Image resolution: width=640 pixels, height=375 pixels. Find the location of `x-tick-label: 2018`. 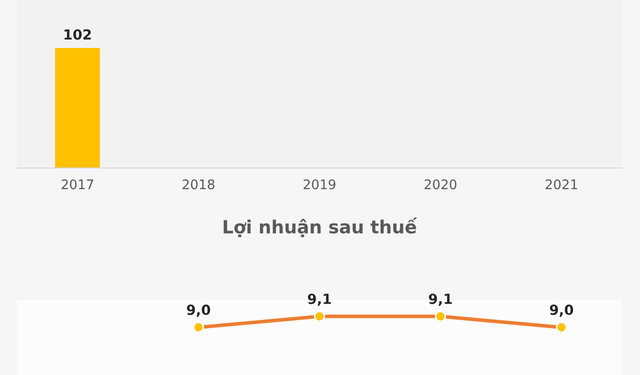

x-tick-label: 2018 is located at coordinates (198, 184).